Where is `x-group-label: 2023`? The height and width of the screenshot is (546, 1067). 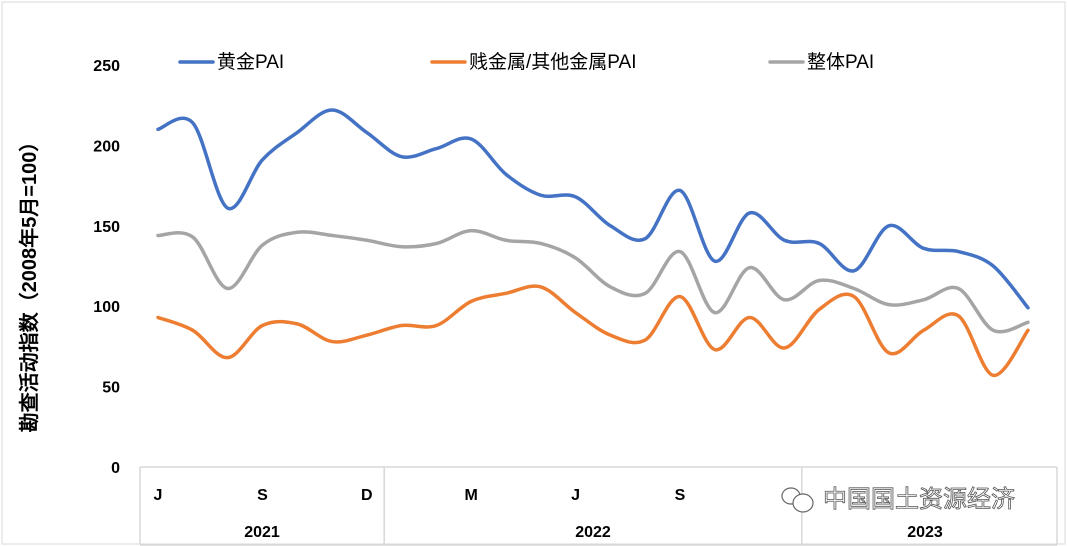
x-group-label: 2023 is located at coordinates (925, 532).